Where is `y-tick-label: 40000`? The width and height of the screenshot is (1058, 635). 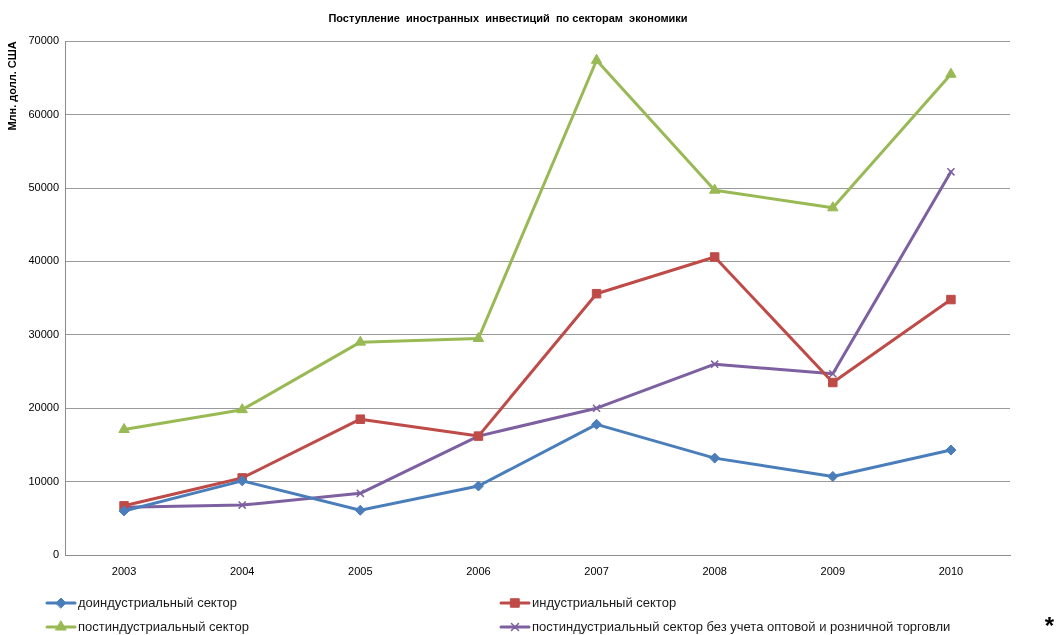
y-tick-label: 40000 is located at coordinates (43, 260).